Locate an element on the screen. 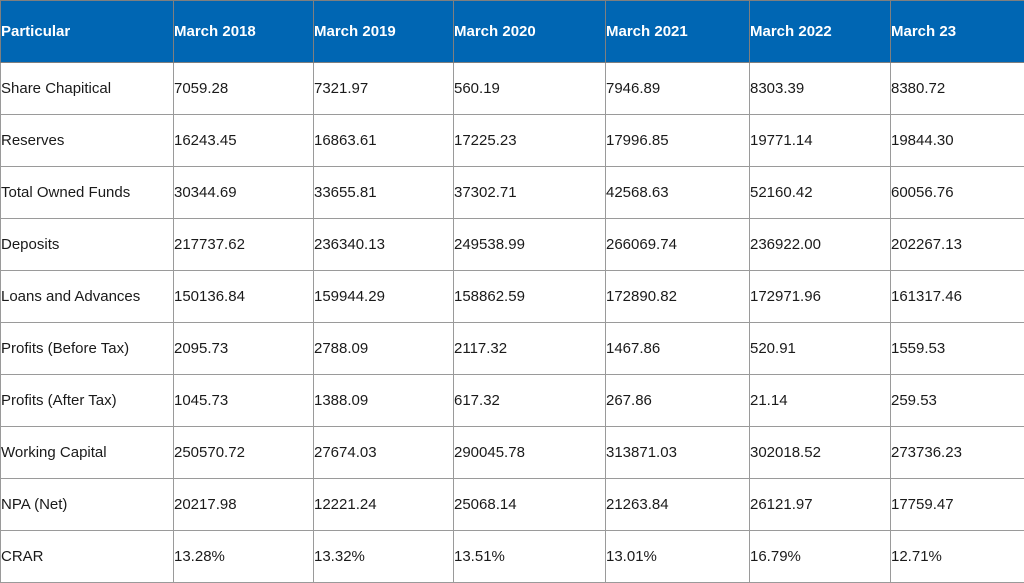 This screenshot has width=1024, height=583. table-cell: 2788.09 is located at coordinates (383, 348).